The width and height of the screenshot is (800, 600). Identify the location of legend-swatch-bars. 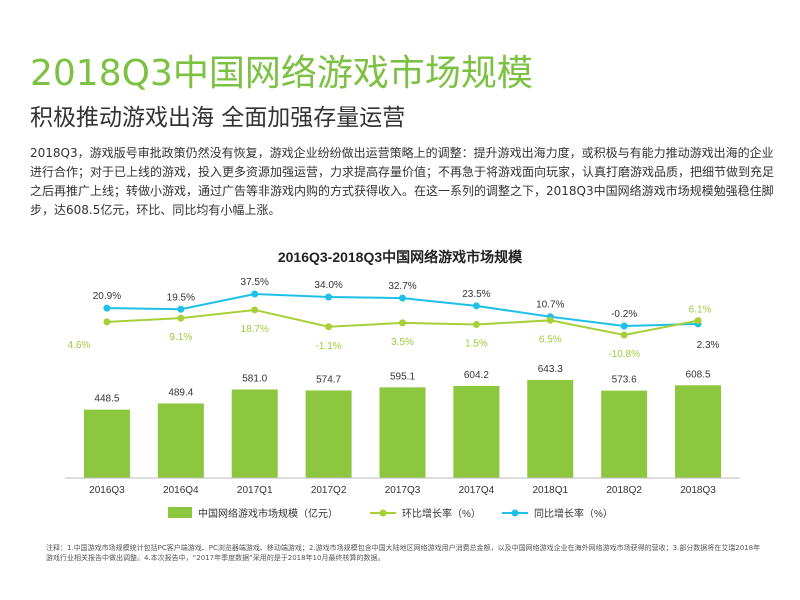
(180, 512).